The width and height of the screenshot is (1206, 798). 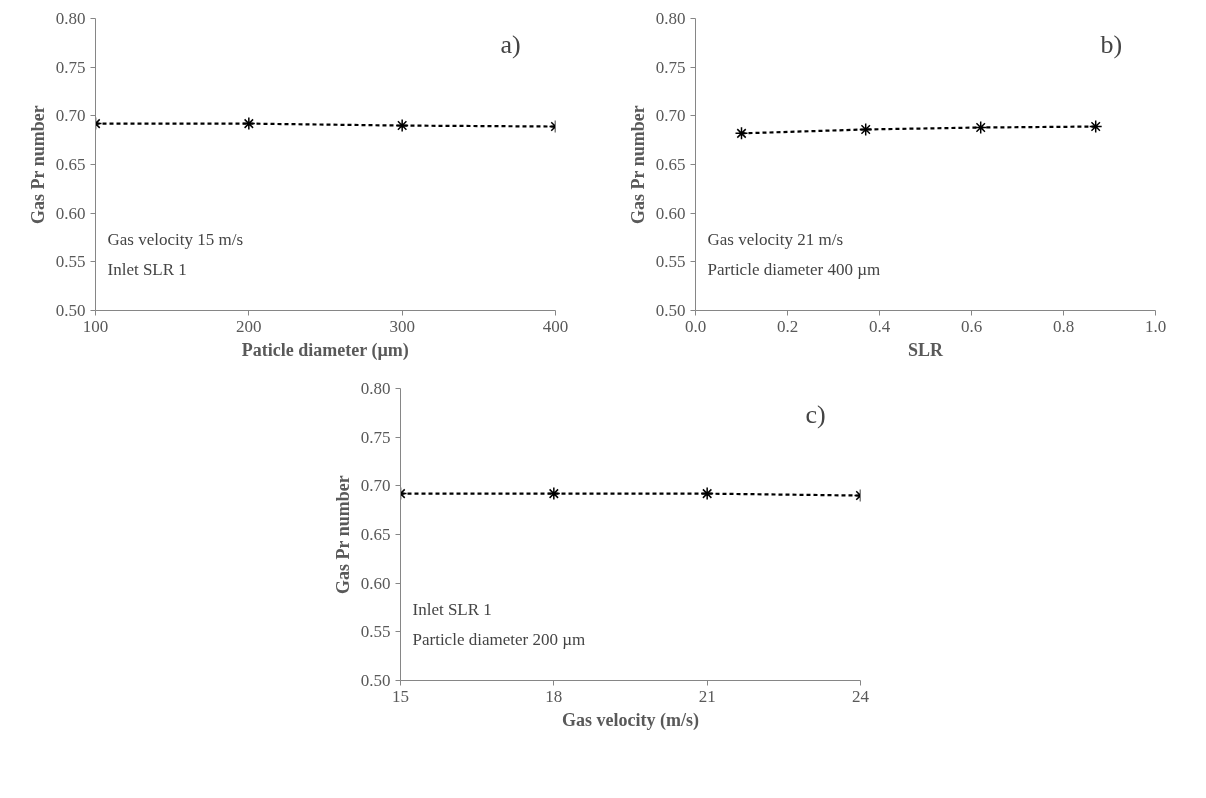 What do you see at coordinates (555, 326) in the screenshot?
I see `x-tick-label: 400` at bounding box center [555, 326].